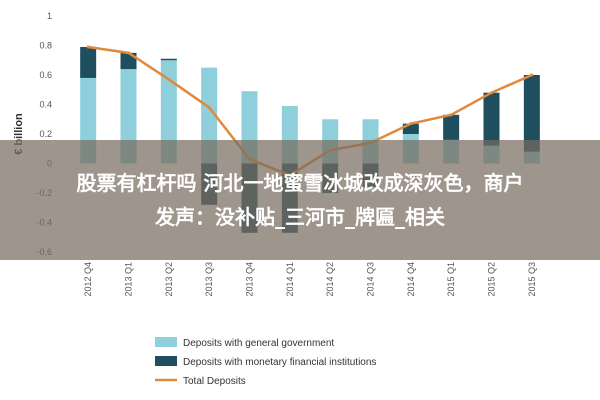 Image resolution: width=600 pixels, height=400 pixels. I want to click on y-tick-label: 1, so click(49, 16).